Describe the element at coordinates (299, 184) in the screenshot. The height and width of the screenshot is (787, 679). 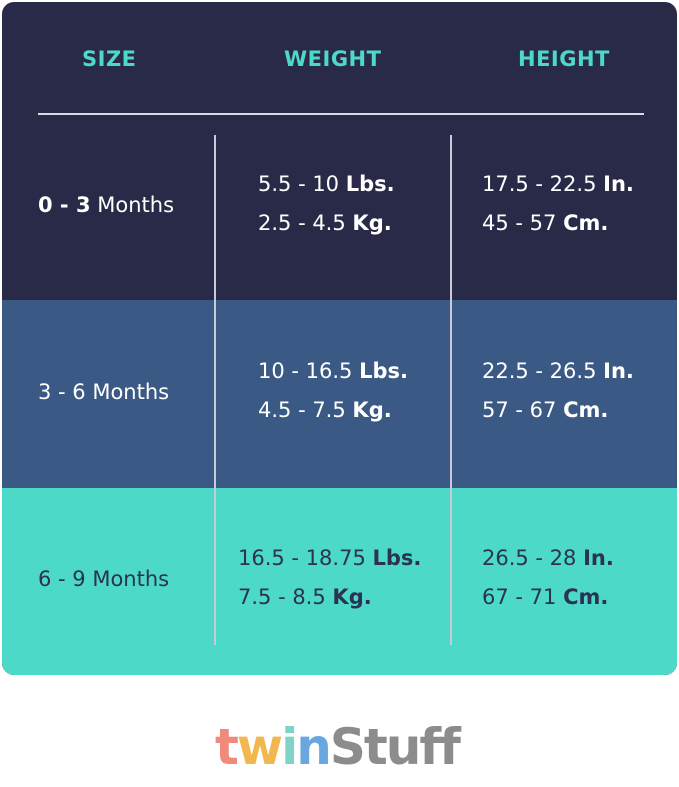
I see `weight-value: 5.5 - 10` at that location.